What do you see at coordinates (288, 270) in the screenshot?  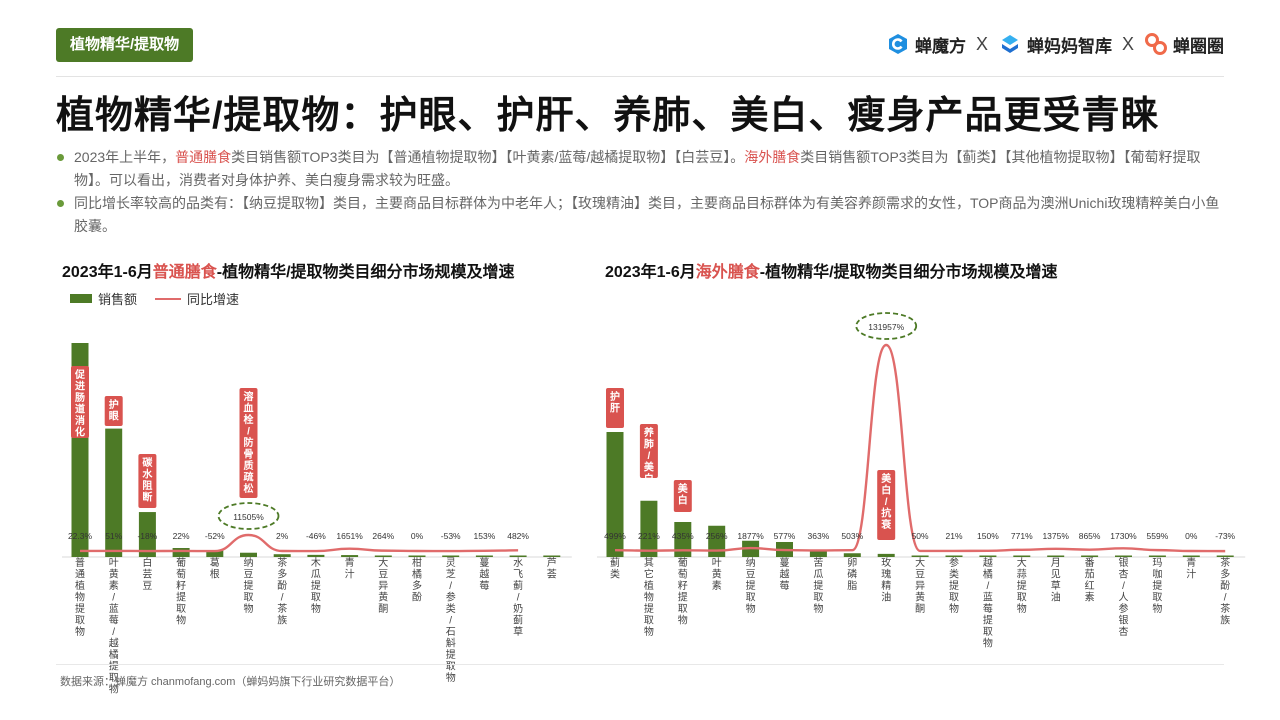 I see `chart-title-left: 2023年1-6月普通膳食-植物精华/提取物类目细分市场规模及增速` at bounding box center [288, 270].